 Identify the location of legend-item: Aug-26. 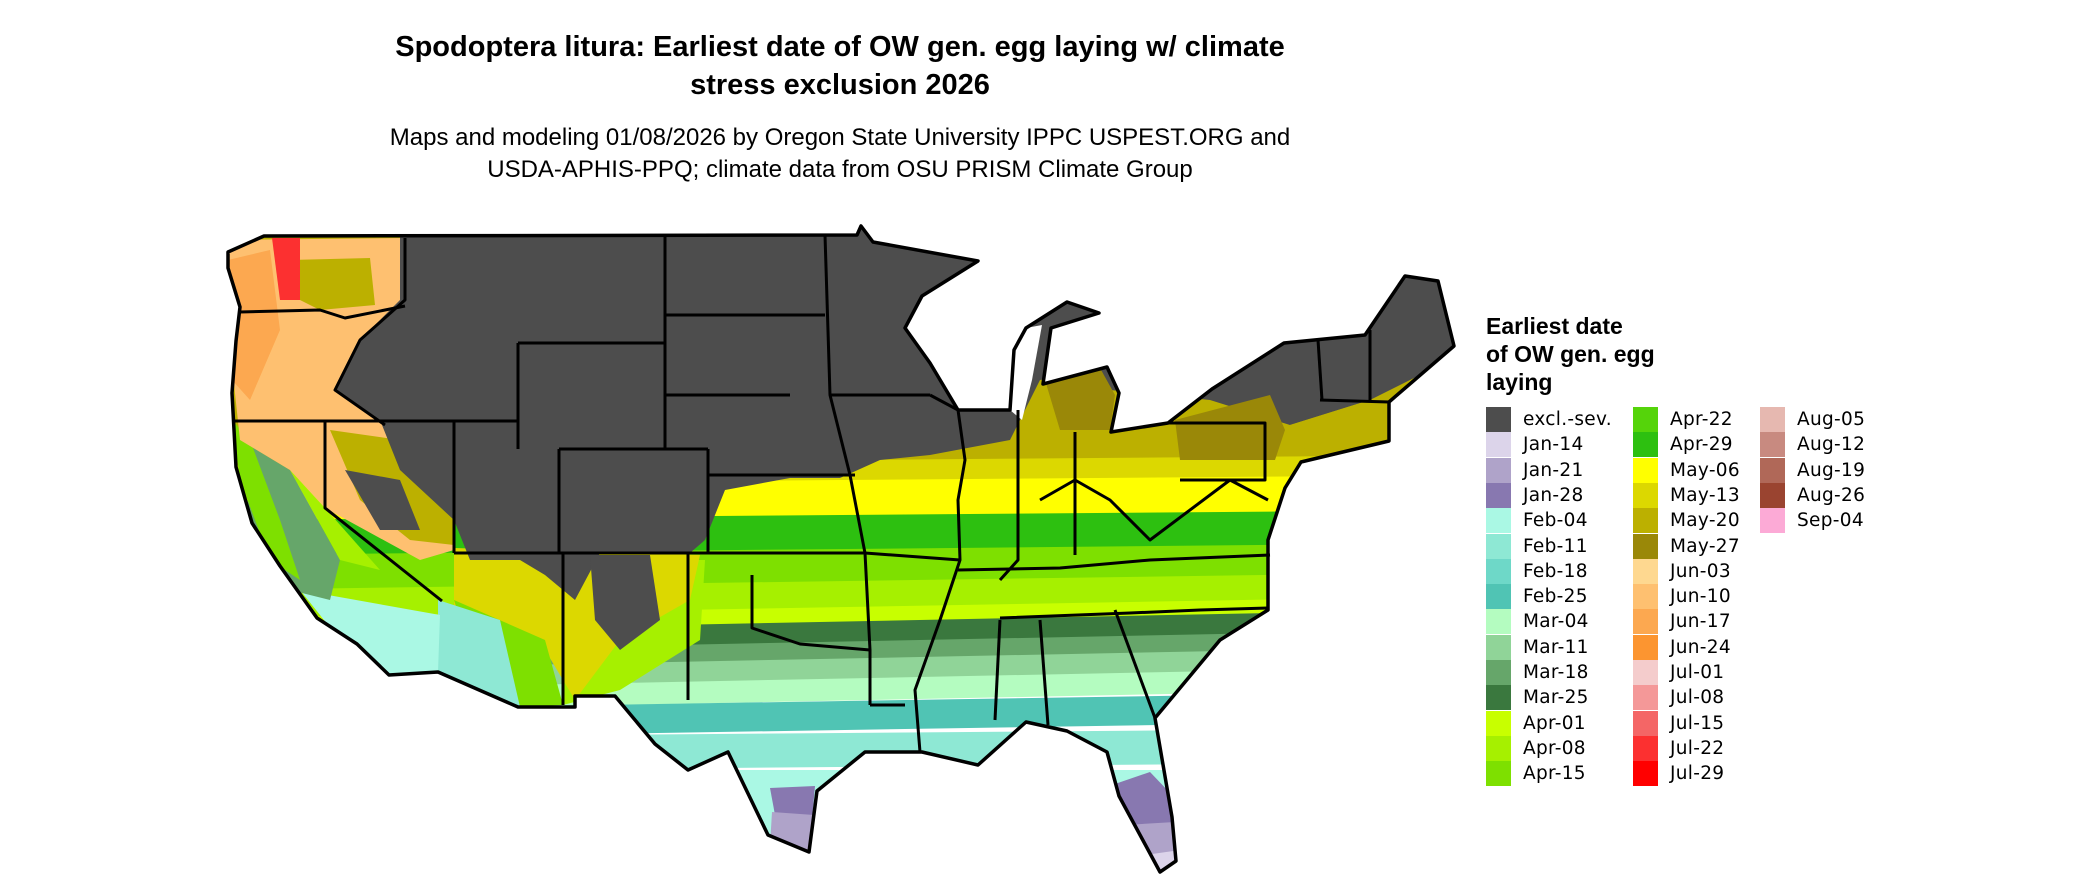
(1813, 495).